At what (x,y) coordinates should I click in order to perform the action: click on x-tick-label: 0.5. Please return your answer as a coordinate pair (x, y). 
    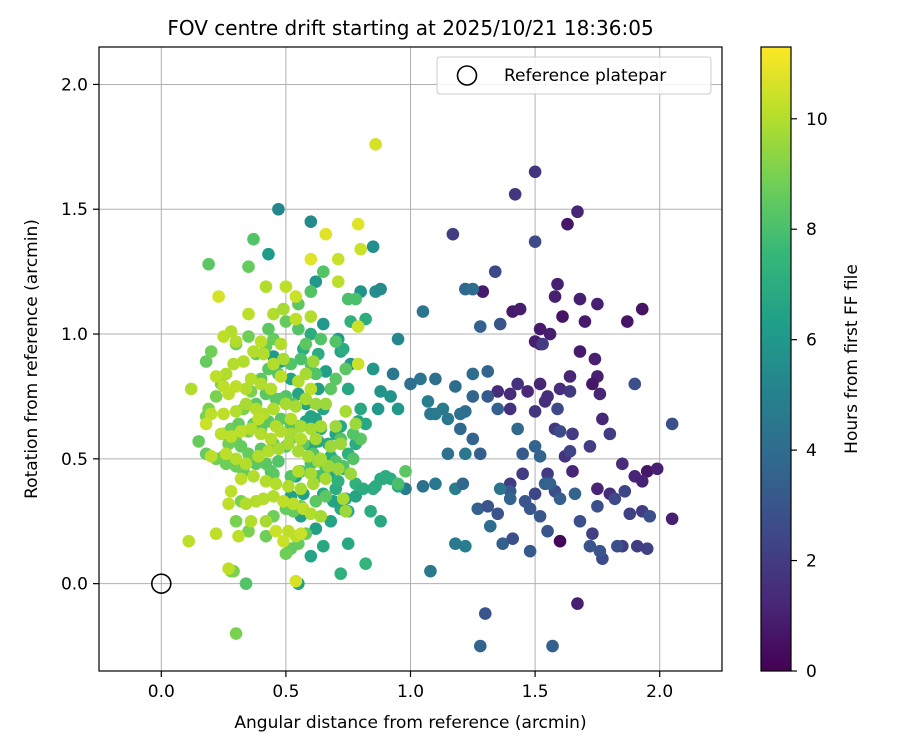
    Looking at the image, I should click on (285, 692).